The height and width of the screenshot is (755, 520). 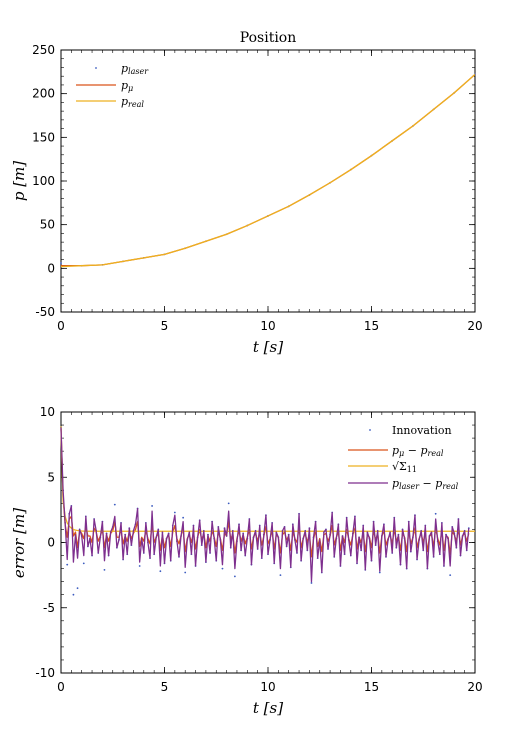 I want to click on legend-label-laser: plaser, so click(x=135, y=69).